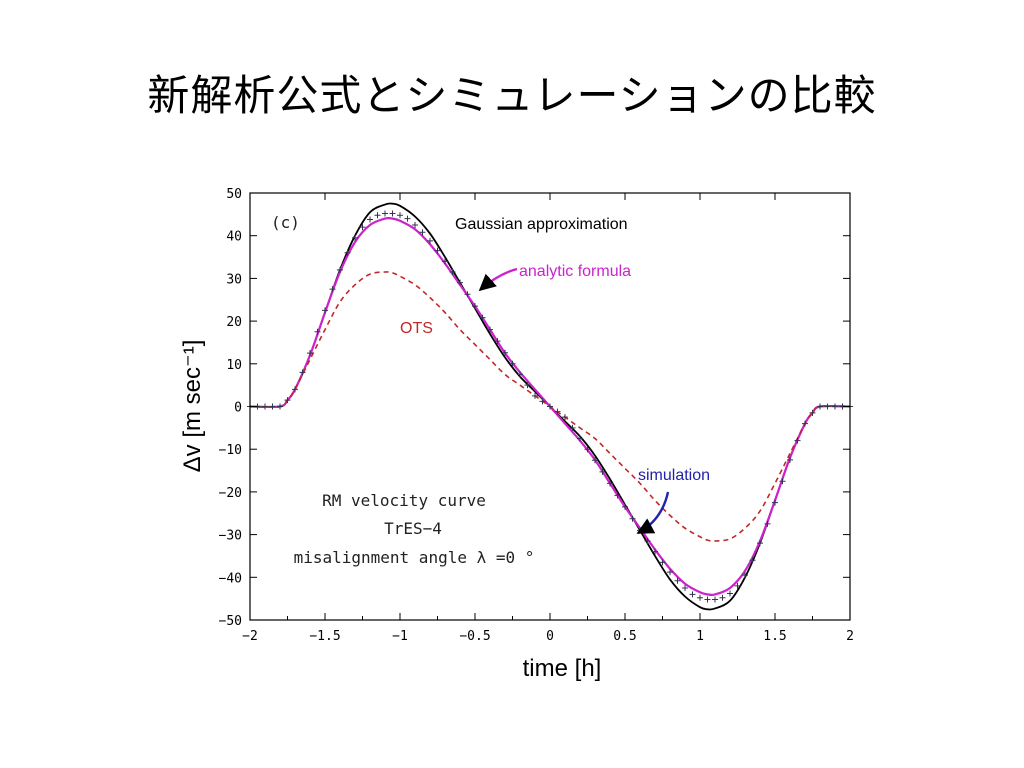  Describe the element at coordinates (413, 528) in the screenshot. I see `info-line-2: TrES−4` at that location.